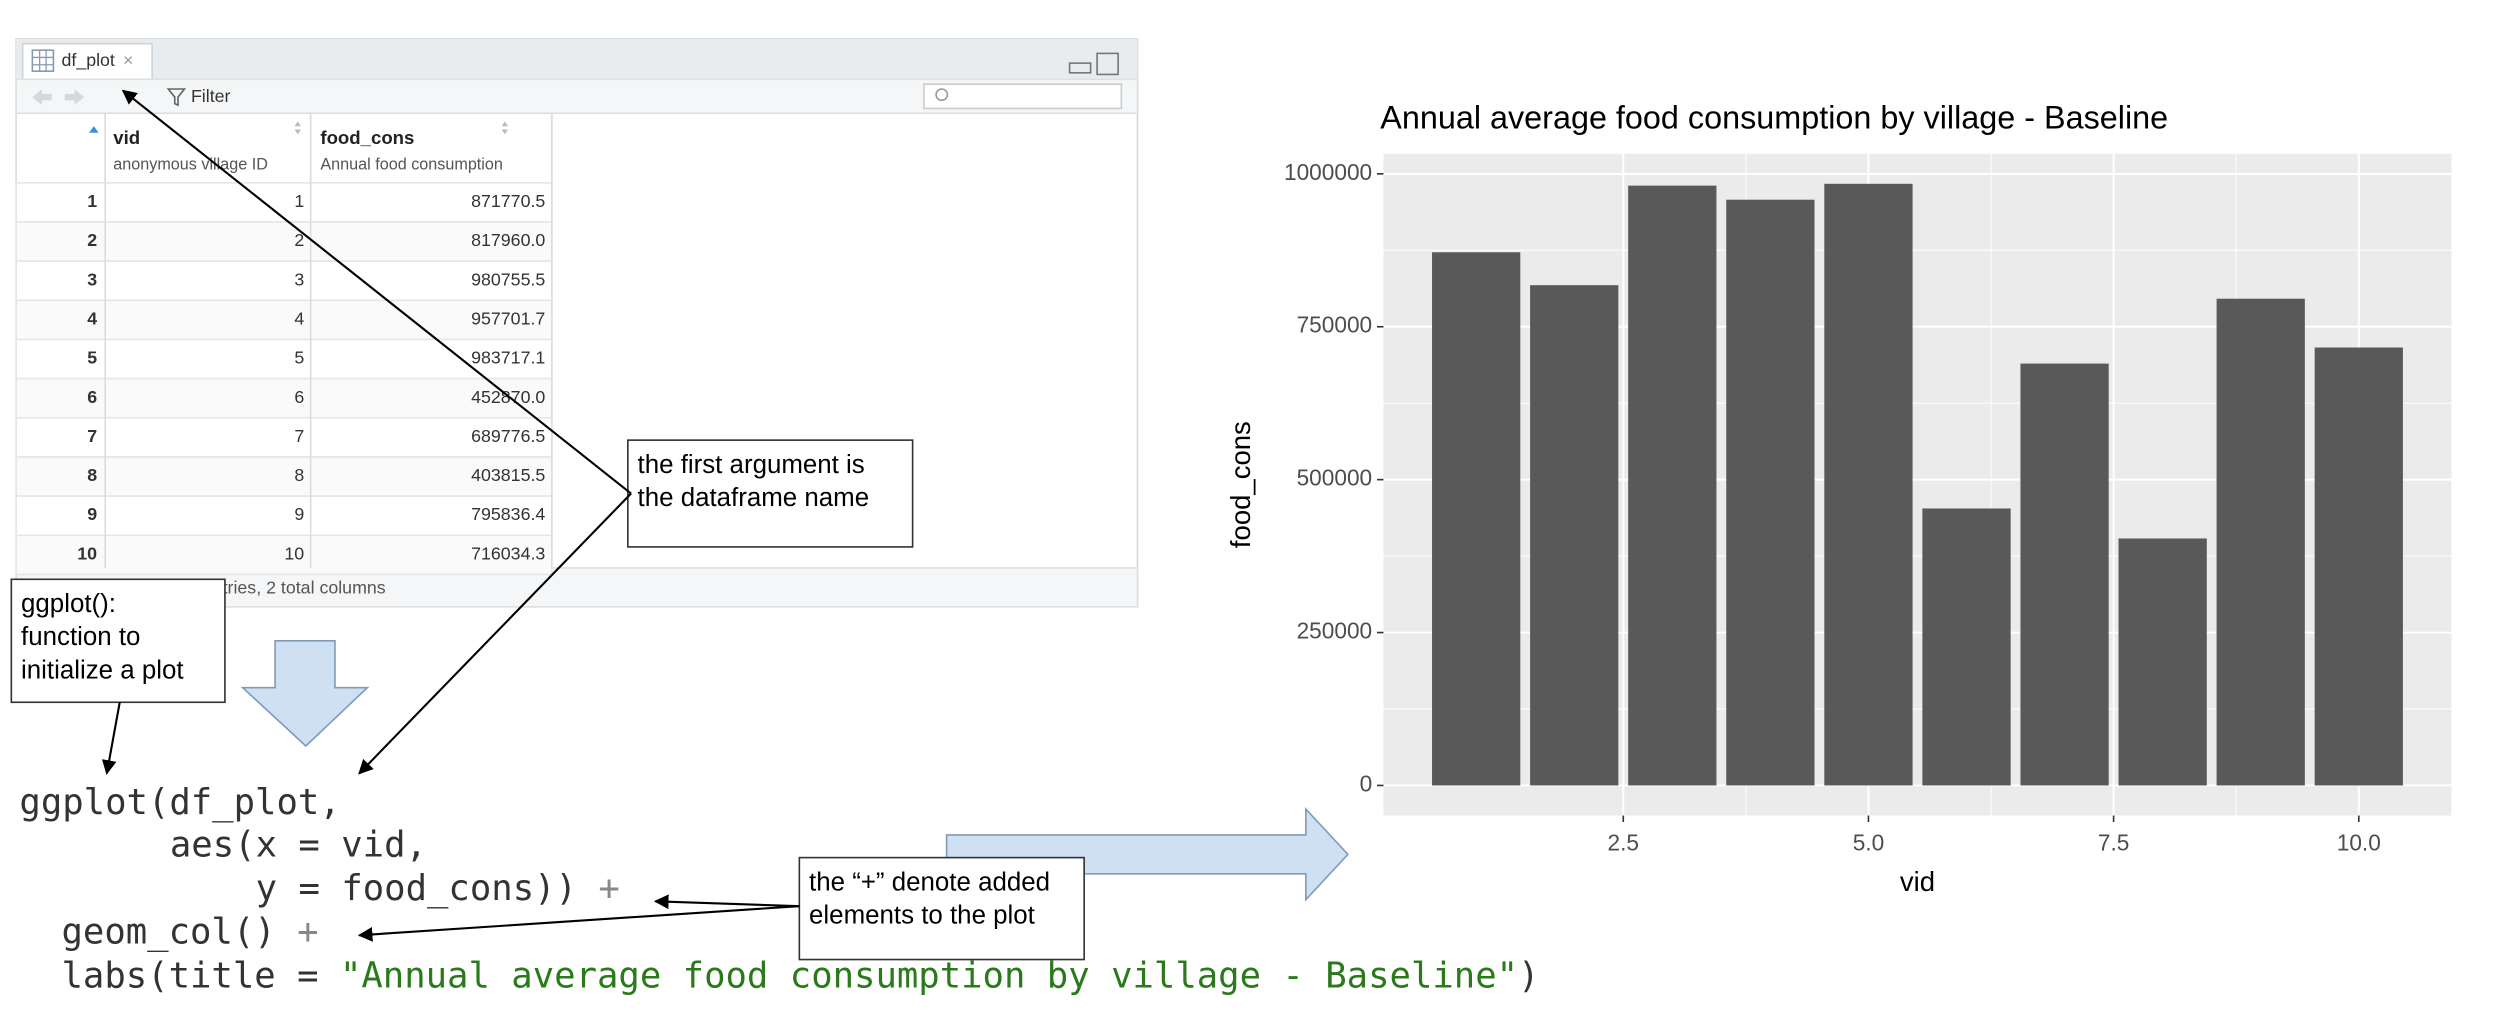 The width and height of the screenshot is (2500, 1028). Describe the element at coordinates (74, 97) in the screenshot. I see `forward-button` at that location.